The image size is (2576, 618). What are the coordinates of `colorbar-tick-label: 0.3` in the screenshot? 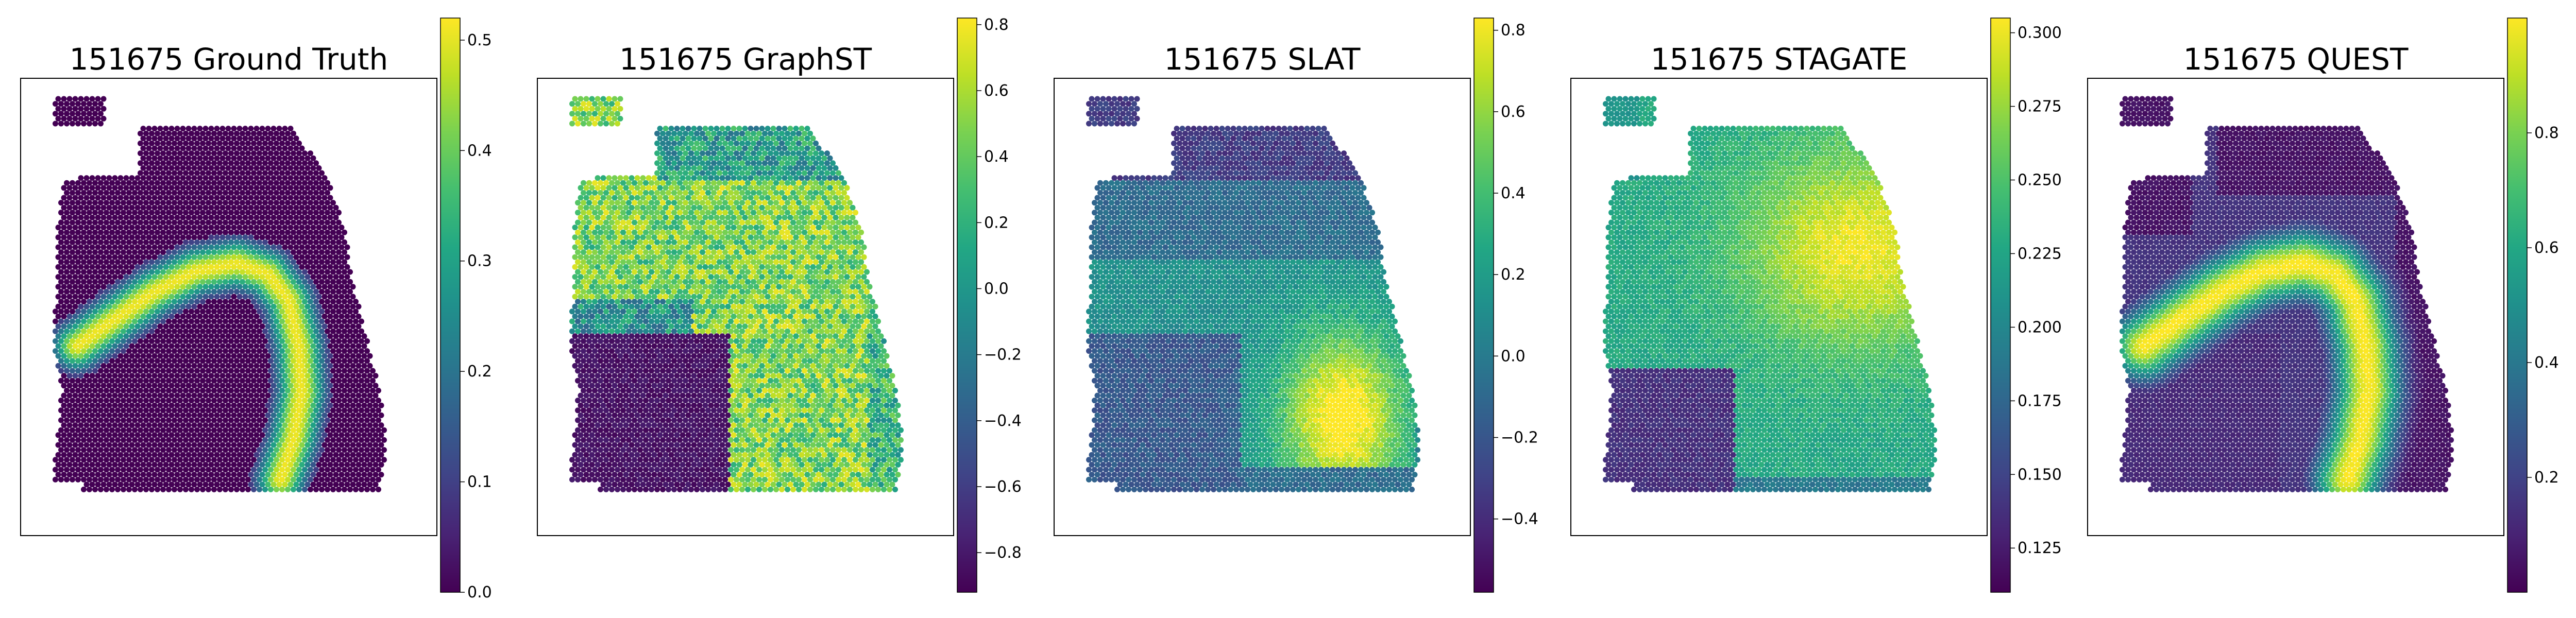 It's located at (479, 261).